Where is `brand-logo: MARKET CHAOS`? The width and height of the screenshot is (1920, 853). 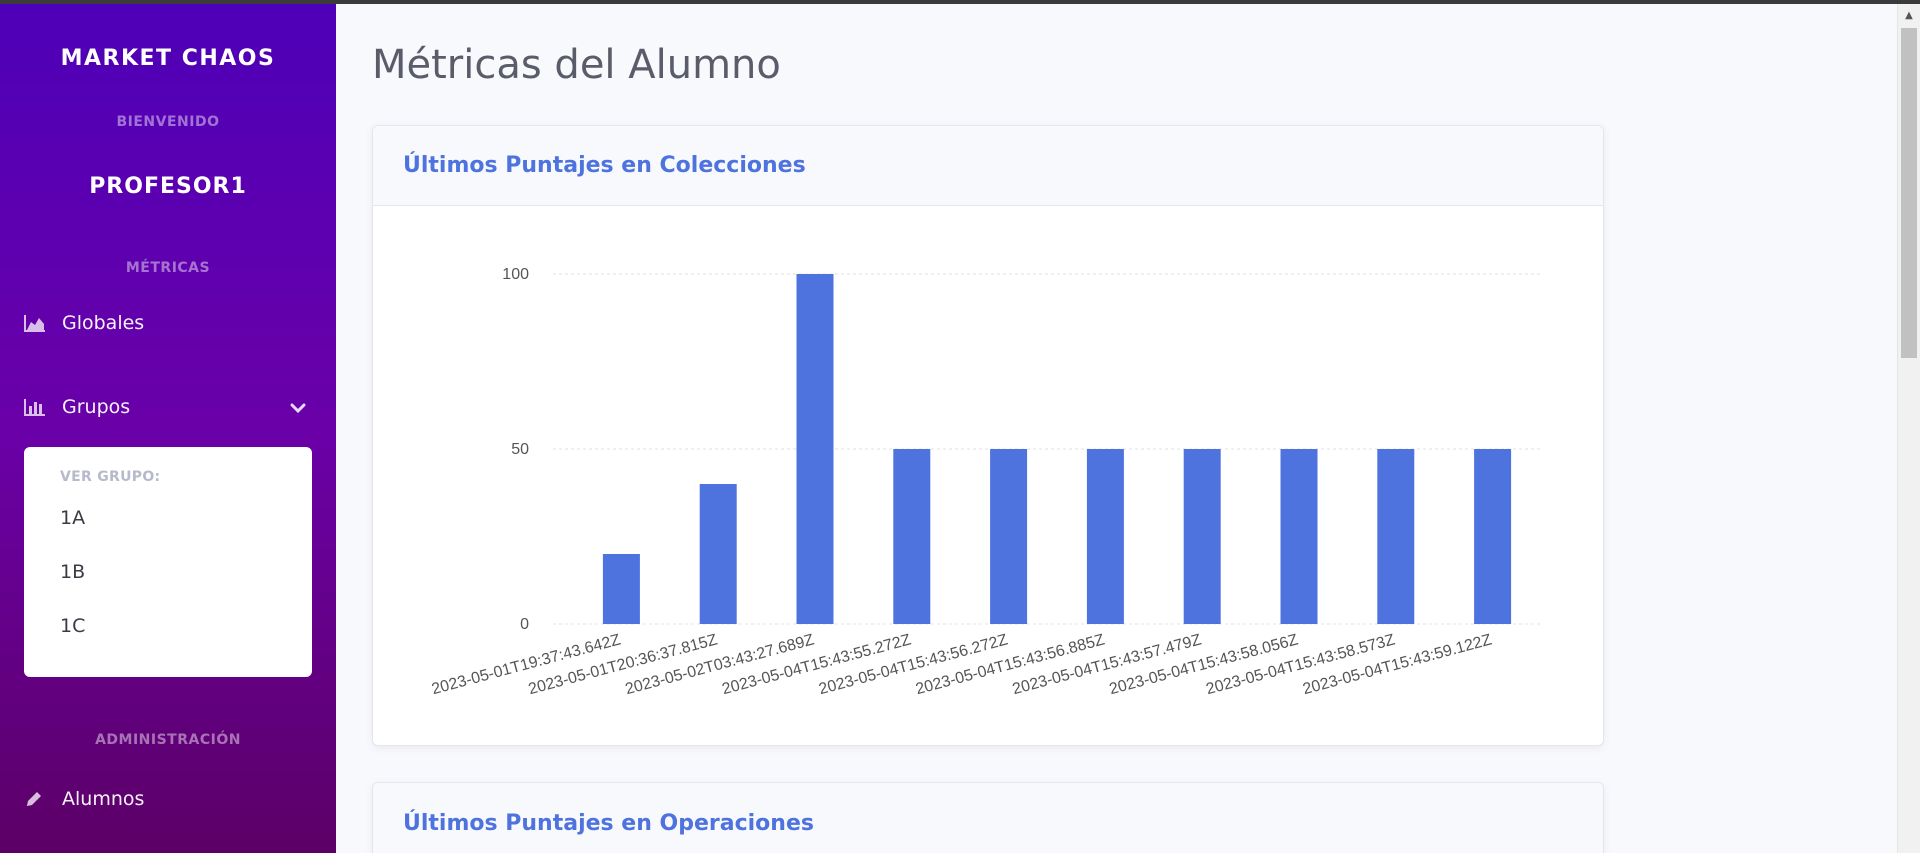
brand-logo: MARKET CHAOS is located at coordinates (168, 58).